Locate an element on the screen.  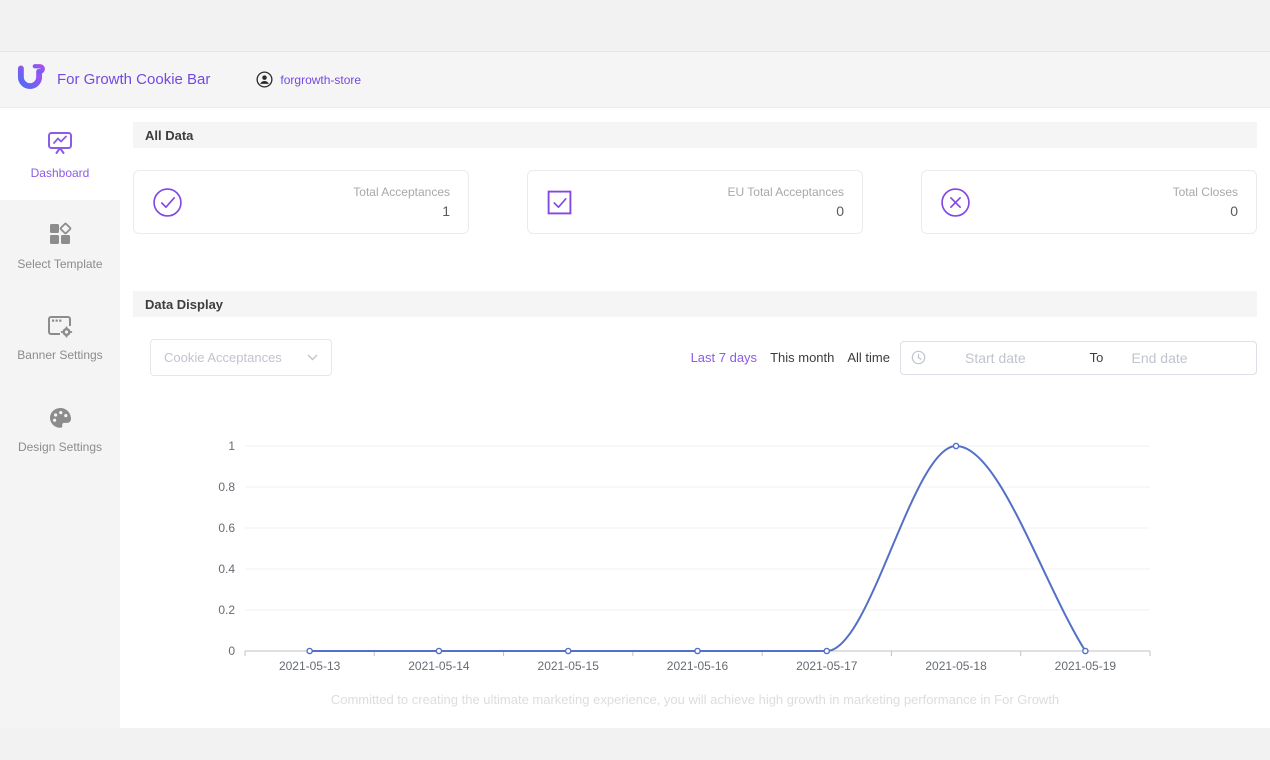
svg-text: 0 is located at coordinates (231, 651).